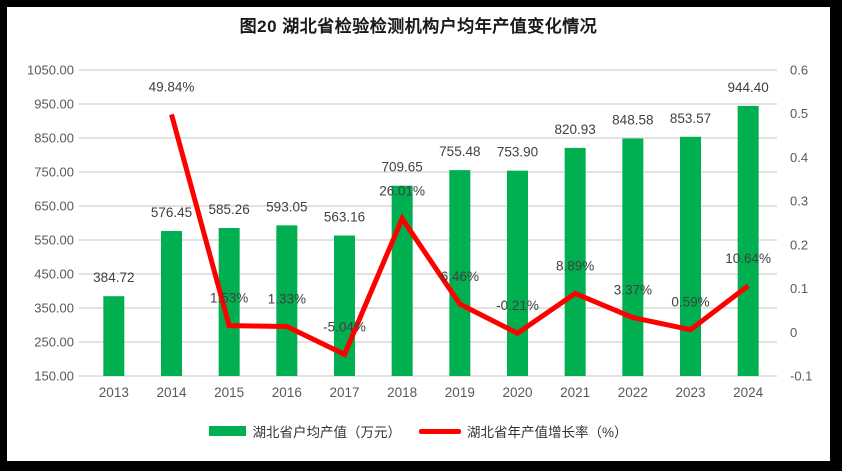 Image resolution: width=842 pixels, height=471 pixels. I want to click on bar-value-label: 576.45, so click(171, 212).